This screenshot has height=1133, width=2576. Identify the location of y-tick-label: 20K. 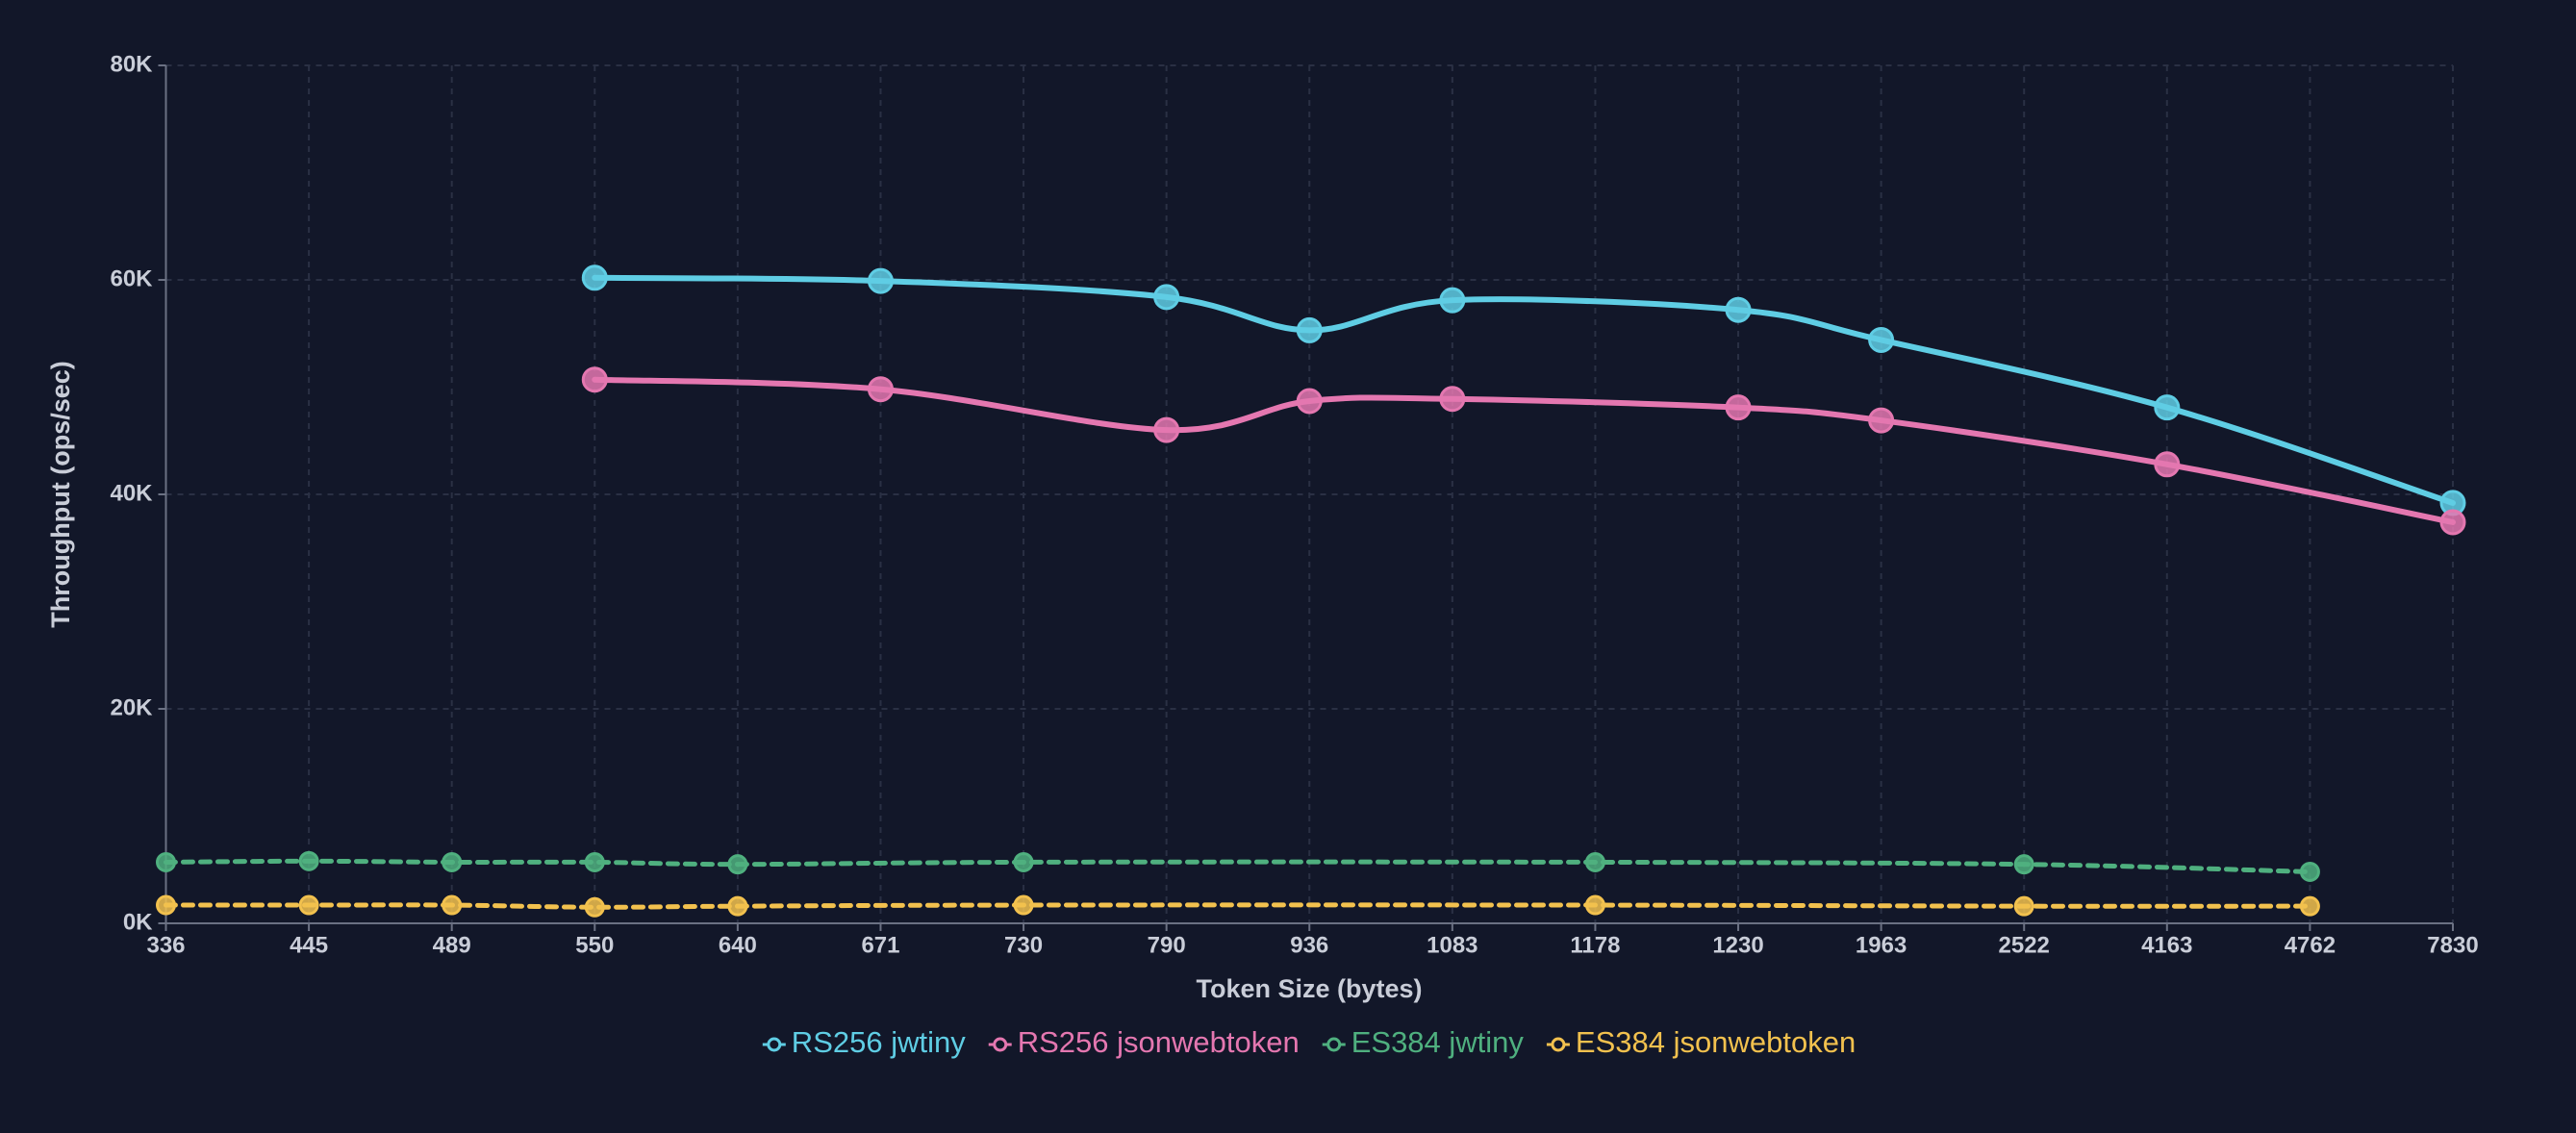
(132, 707).